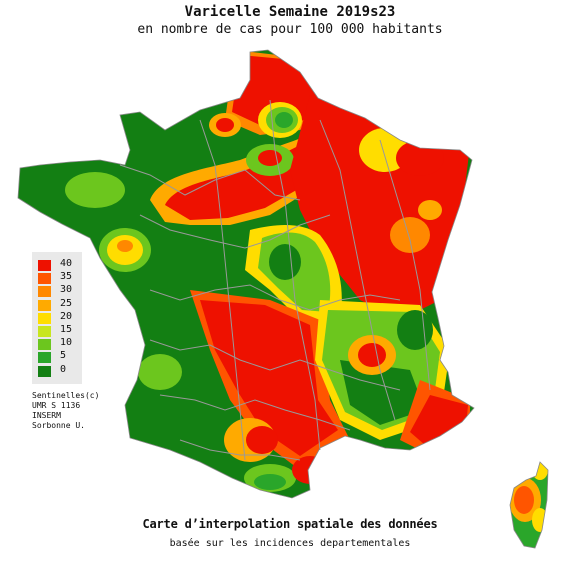 The width and height of the screenshot is (580, 568). I want to click on legend-row: 35, so click(60, 278).